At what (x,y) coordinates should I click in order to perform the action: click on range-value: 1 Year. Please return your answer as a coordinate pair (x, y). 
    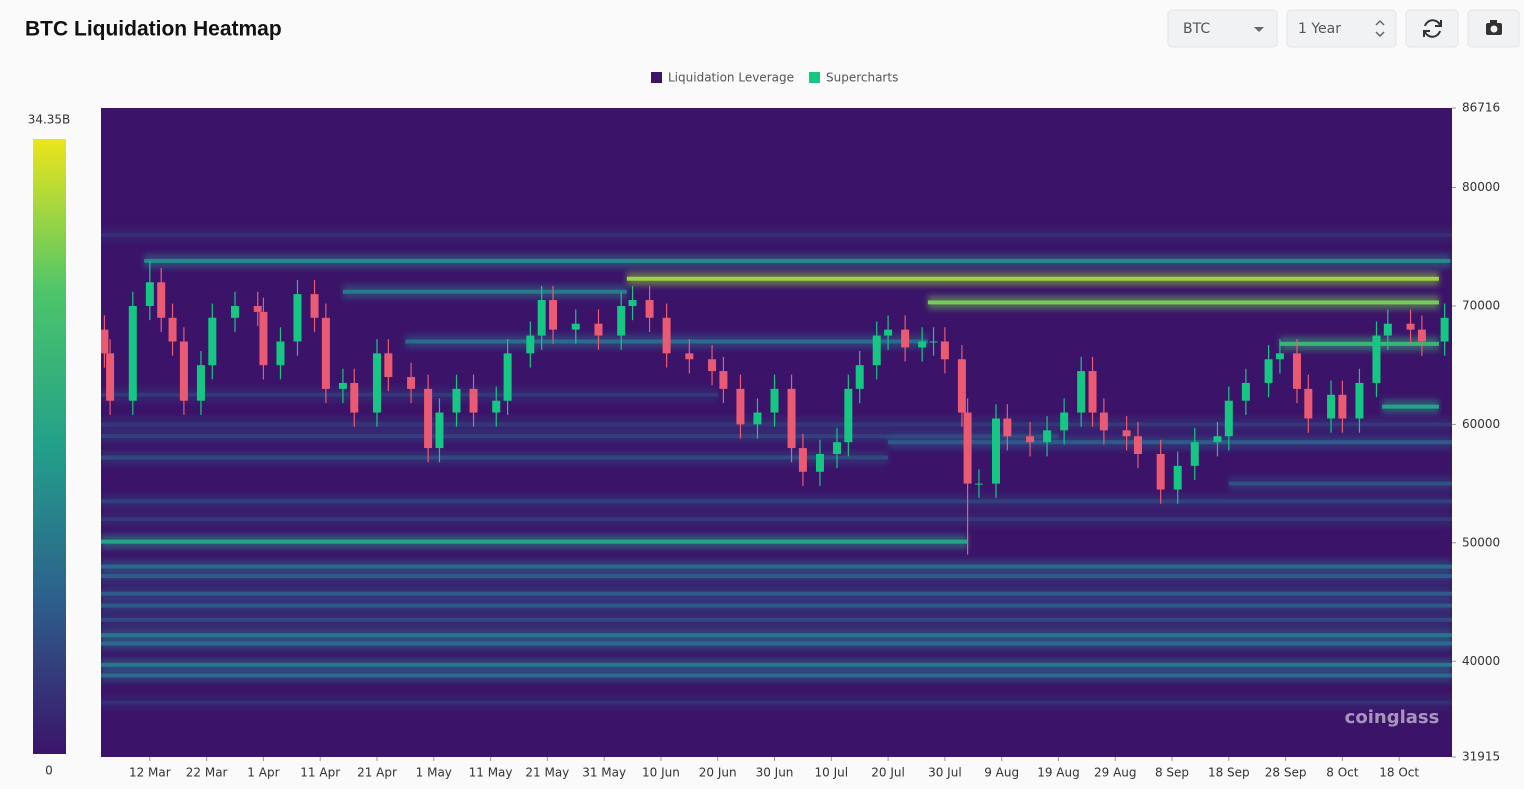
    Looking at the image, I should click on (1319, 29).